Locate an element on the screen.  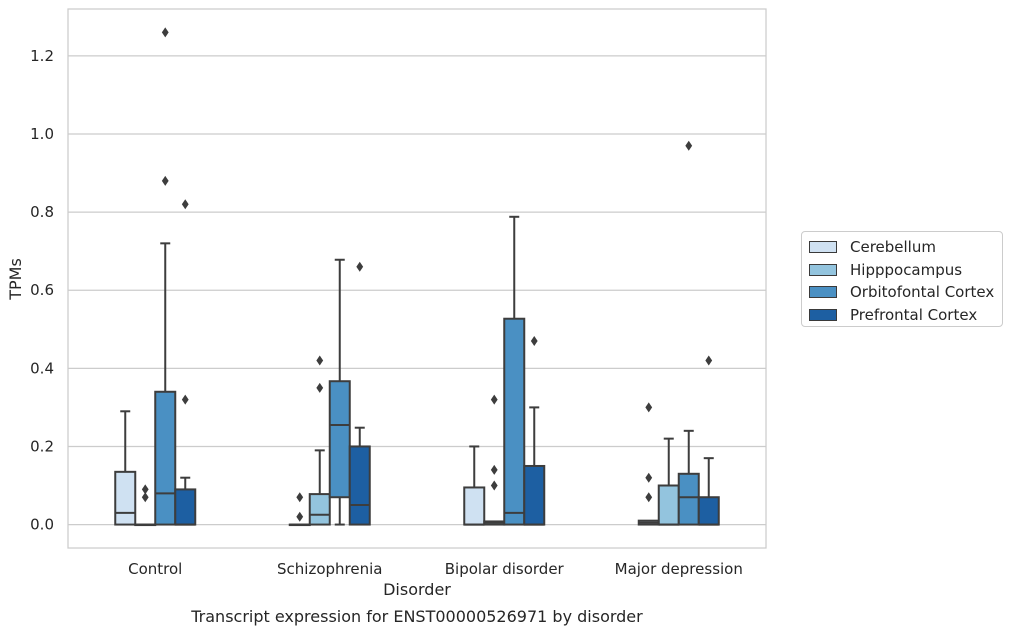
y-tick-label: 0.8 is located at coordinates (42, 212).